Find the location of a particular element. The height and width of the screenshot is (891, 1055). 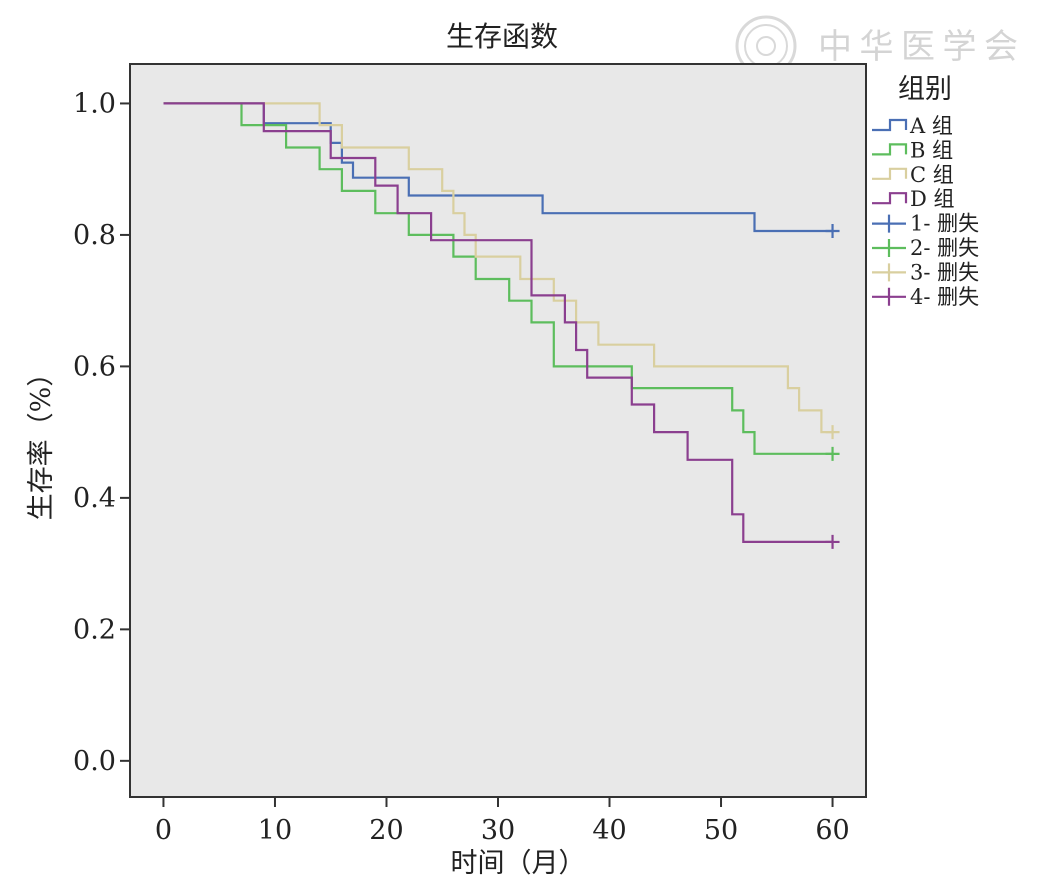

y-axis-label: 生存率（%） is located at coordinates (41, 440).